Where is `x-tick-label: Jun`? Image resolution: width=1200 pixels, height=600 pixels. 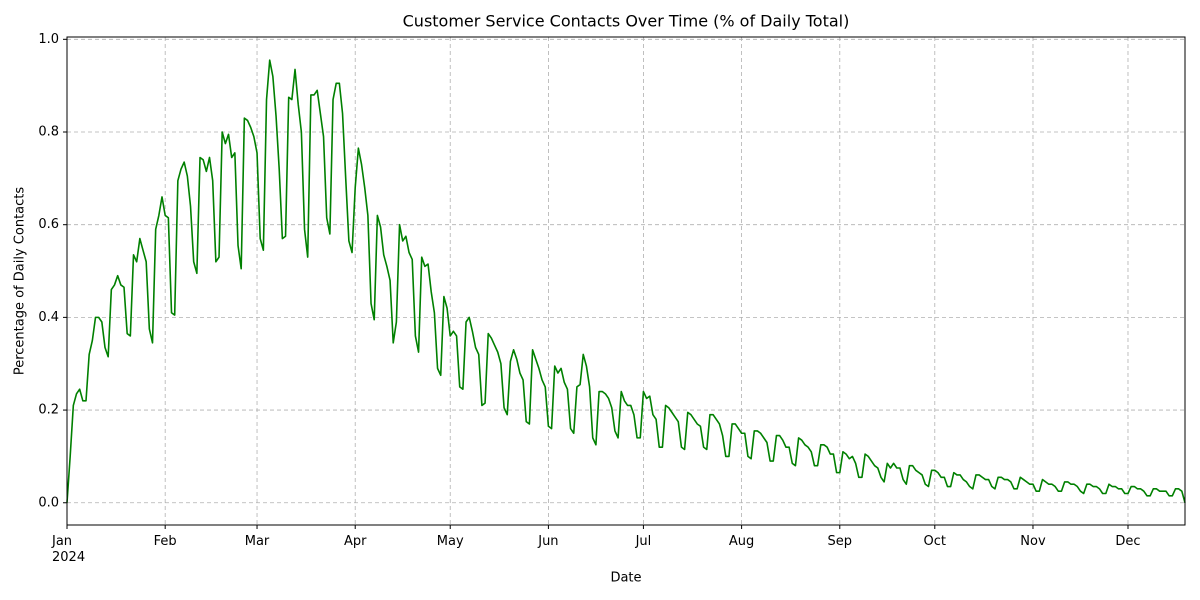
x-tick-label: Jun is located at coordinates (547, 541).